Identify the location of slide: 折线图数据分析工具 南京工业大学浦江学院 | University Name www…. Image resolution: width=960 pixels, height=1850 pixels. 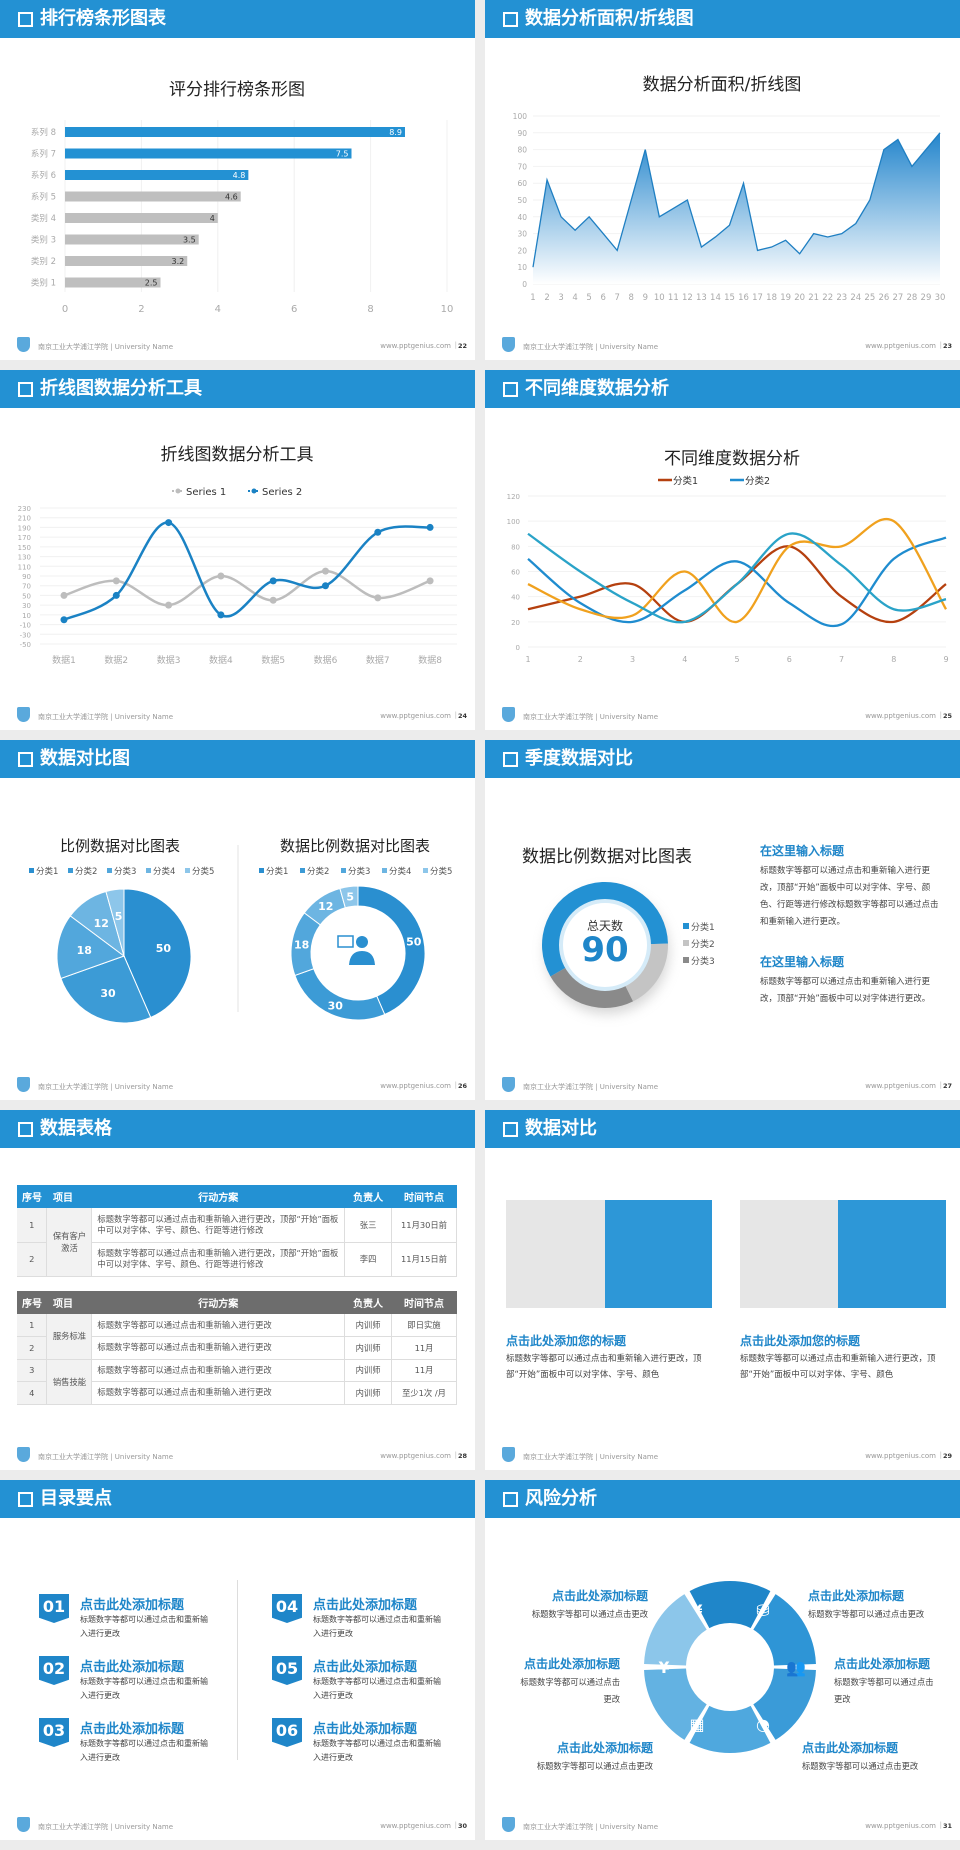
(237, 550).